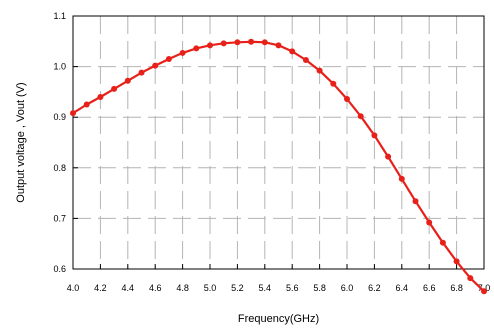 Image resolution: width=494 pixels, height=329 pixels. What do you see at coordinates (319, 288) in the screenshot?
I see `x-tick-label: 5.8` at bounding box center [319, 288].